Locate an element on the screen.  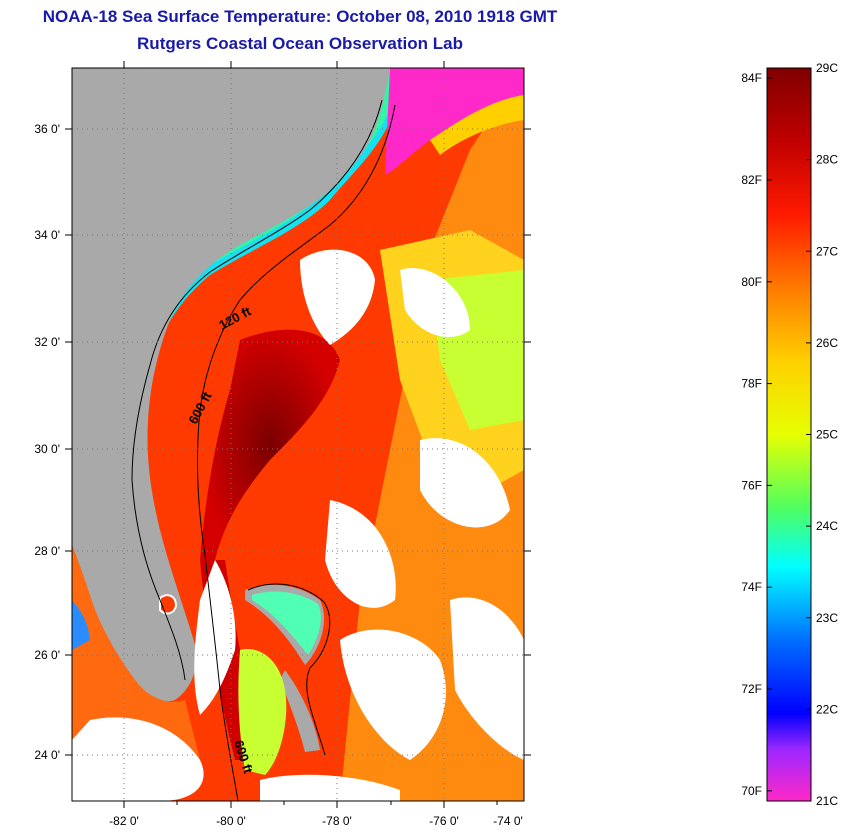
colorbar is located at coordinates (789, 434).